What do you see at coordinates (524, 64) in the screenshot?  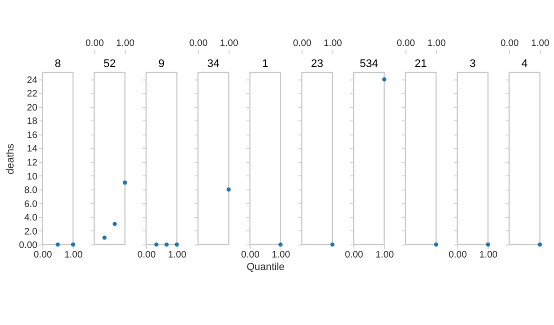 I see `chart-title: 4` at bounding box center [524, 64].